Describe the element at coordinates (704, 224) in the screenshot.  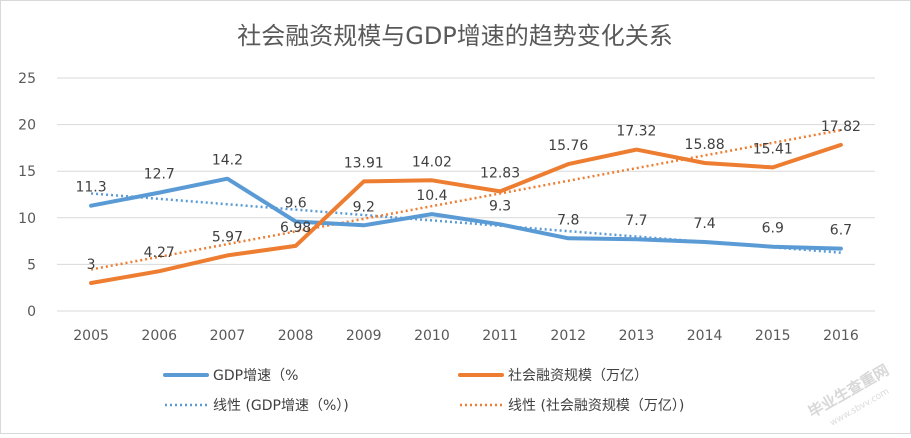
I see `data-label: 7.4` at that location.